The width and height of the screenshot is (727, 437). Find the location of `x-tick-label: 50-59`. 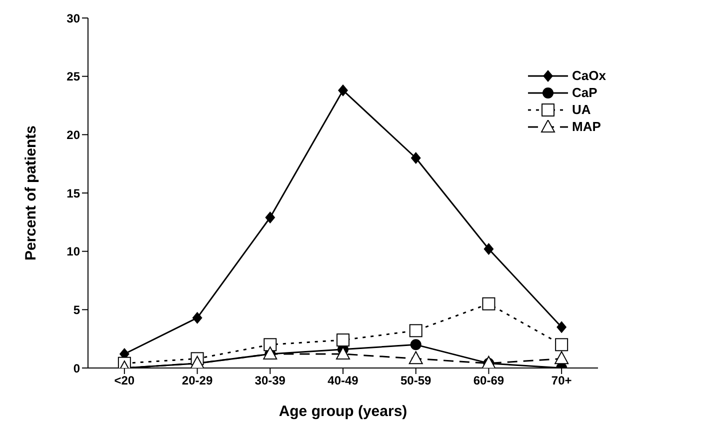

x-tick-label: 50-59 is located at coordinates (416, 381).